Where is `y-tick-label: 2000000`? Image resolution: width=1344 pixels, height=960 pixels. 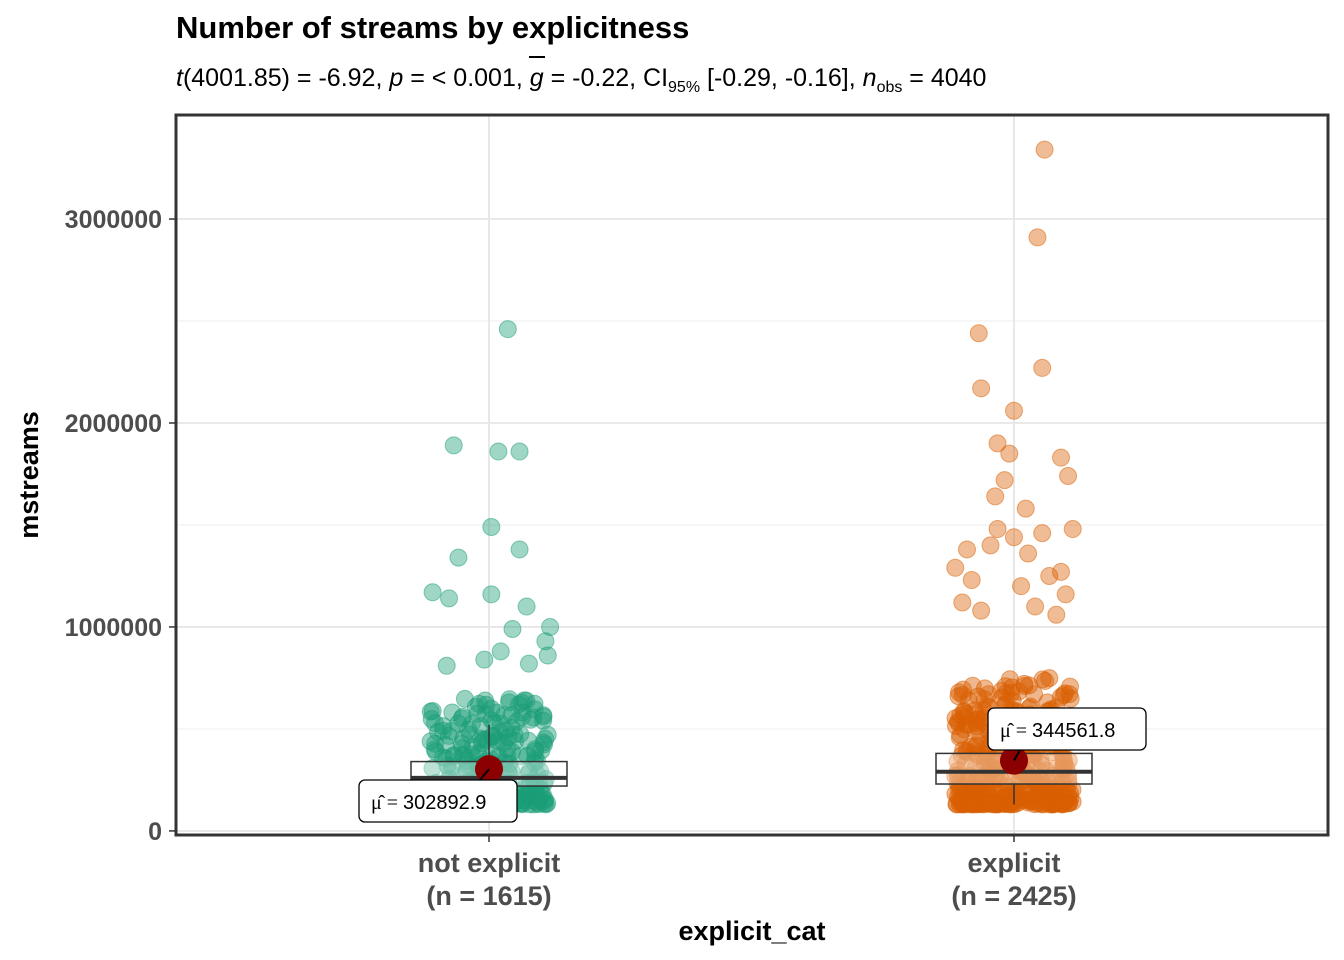 y-tick-label: 2000000 is located at coordinates (113, 424).